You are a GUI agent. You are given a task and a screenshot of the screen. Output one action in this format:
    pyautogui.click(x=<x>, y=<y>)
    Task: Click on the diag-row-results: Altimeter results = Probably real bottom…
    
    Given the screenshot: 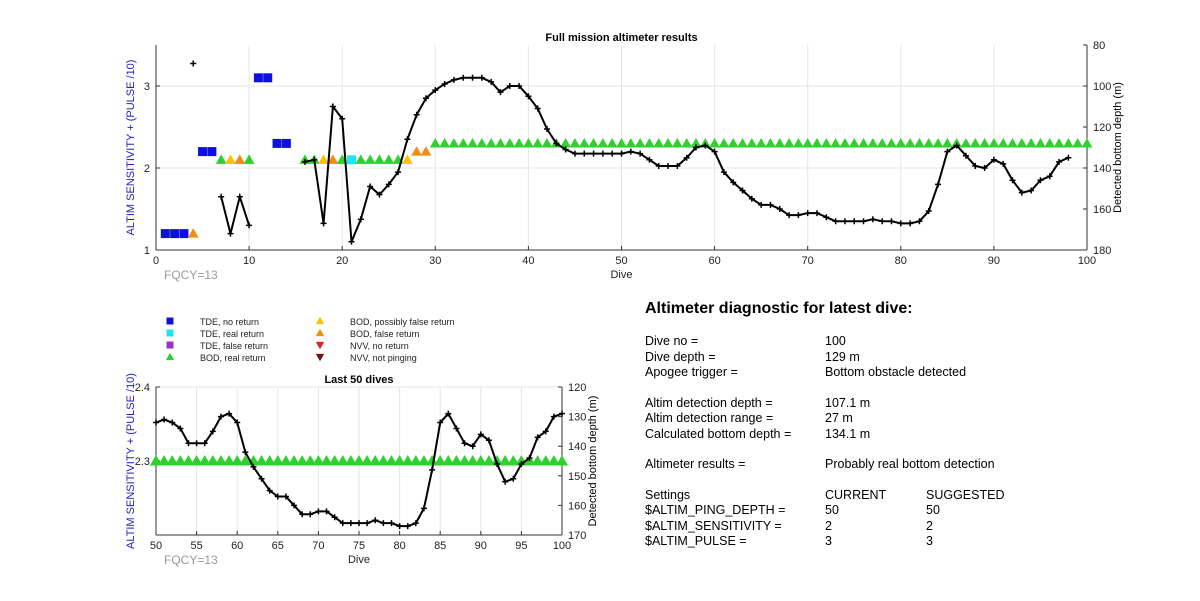 What is the action you would take?
    pyautogui.click(x=860, y=465)
    